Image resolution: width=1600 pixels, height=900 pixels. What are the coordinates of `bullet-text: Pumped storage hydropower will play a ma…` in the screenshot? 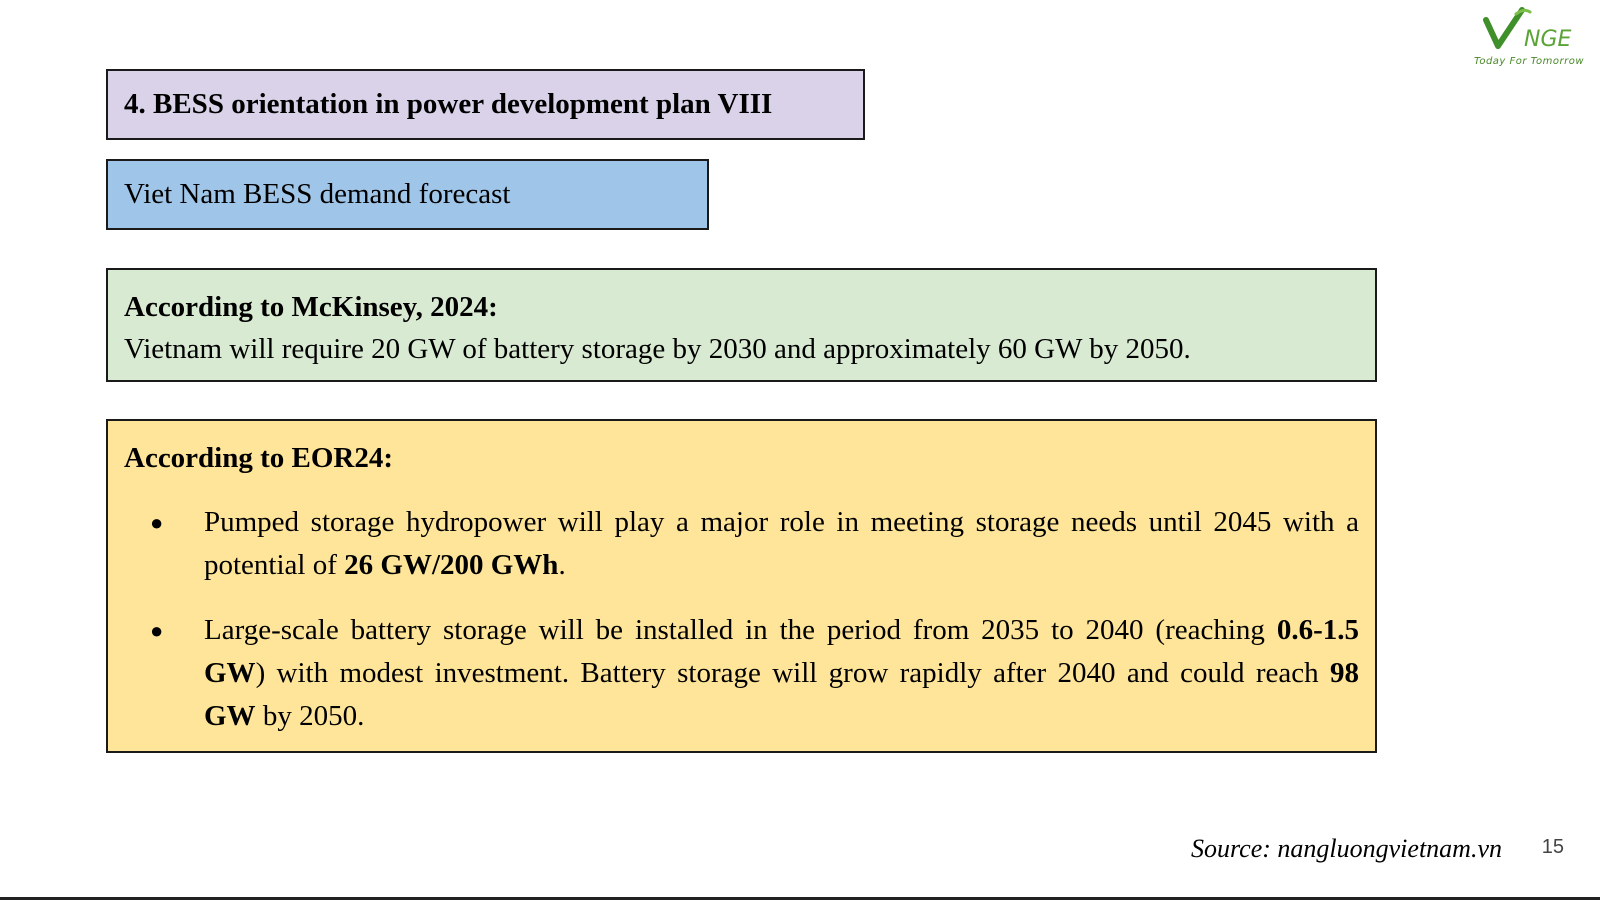 It's located at (781, 543).